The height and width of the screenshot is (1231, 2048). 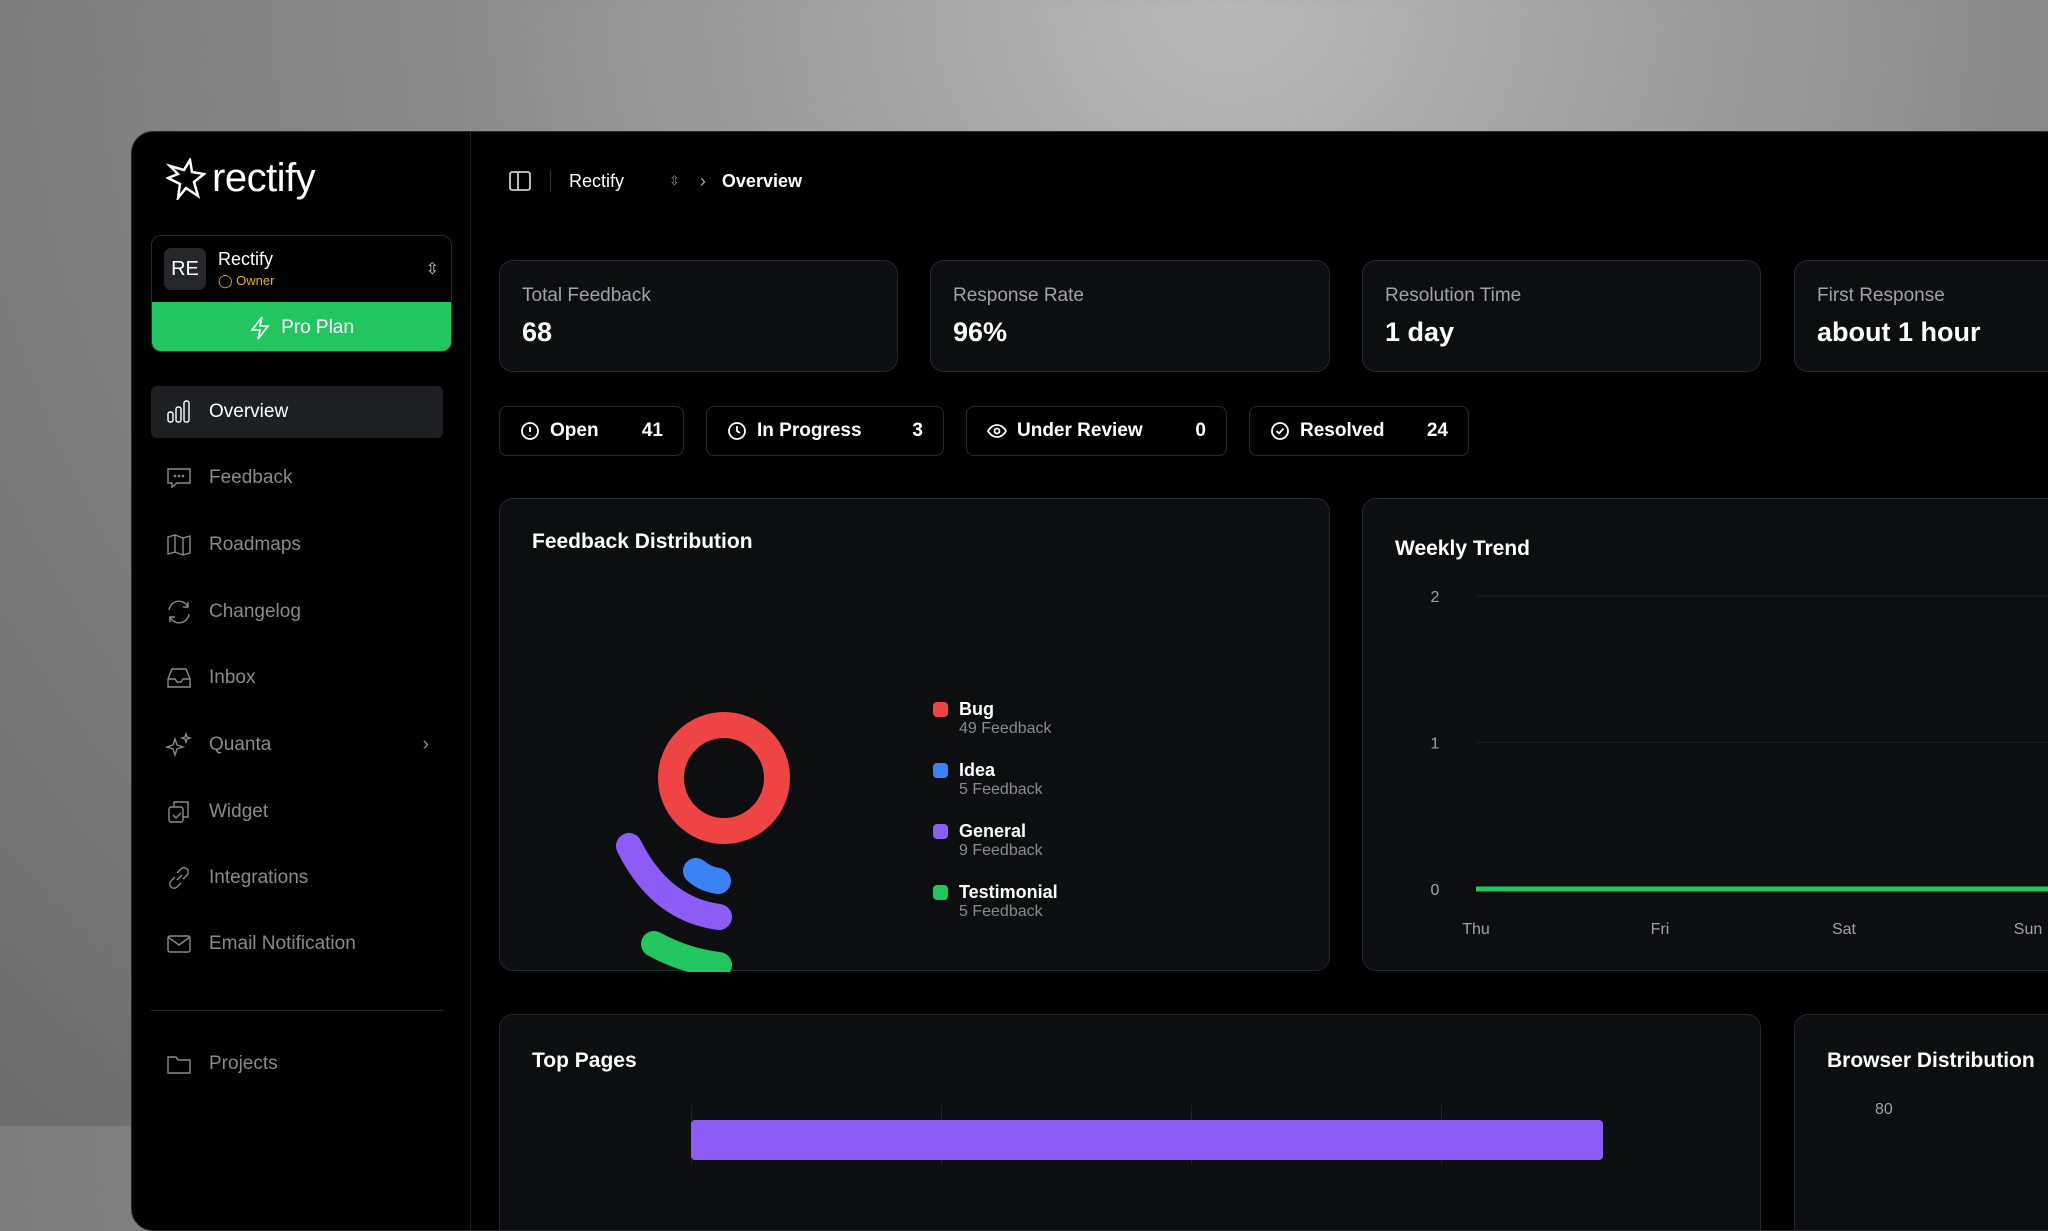 What do you see at coordinates (425, 744) in the screenshot?
I see `chevron-right-icon: ›` at bounding box center [425, 744].